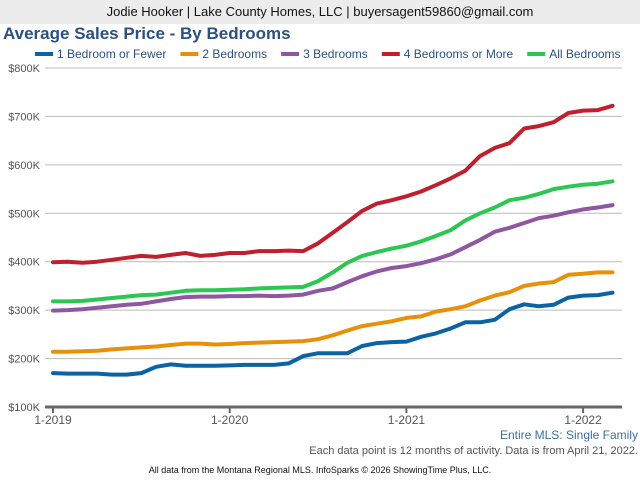 The height and width of the screenshot is (480, 640). What do you see at coordinates (24, 360) in the screenshot?
I see `y-tick-label: $200K` at bounding box center [24, 360].